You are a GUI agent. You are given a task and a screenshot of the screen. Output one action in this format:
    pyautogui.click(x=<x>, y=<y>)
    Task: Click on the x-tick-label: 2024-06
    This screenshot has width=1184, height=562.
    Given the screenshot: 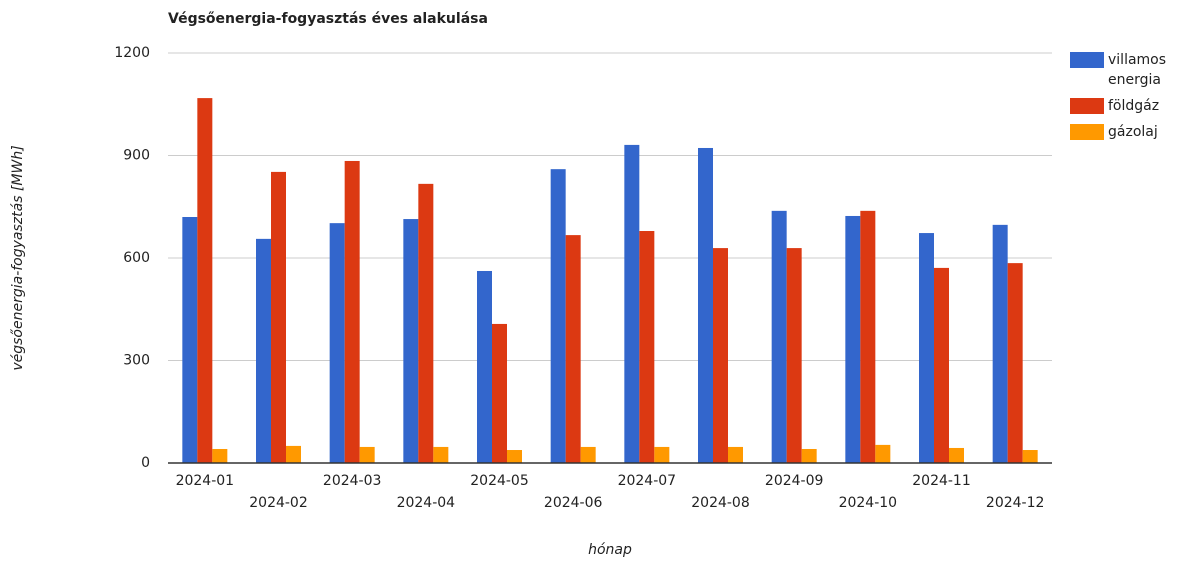 What is the action you would take?
    pyautogui.click(x=573, y=503)
    